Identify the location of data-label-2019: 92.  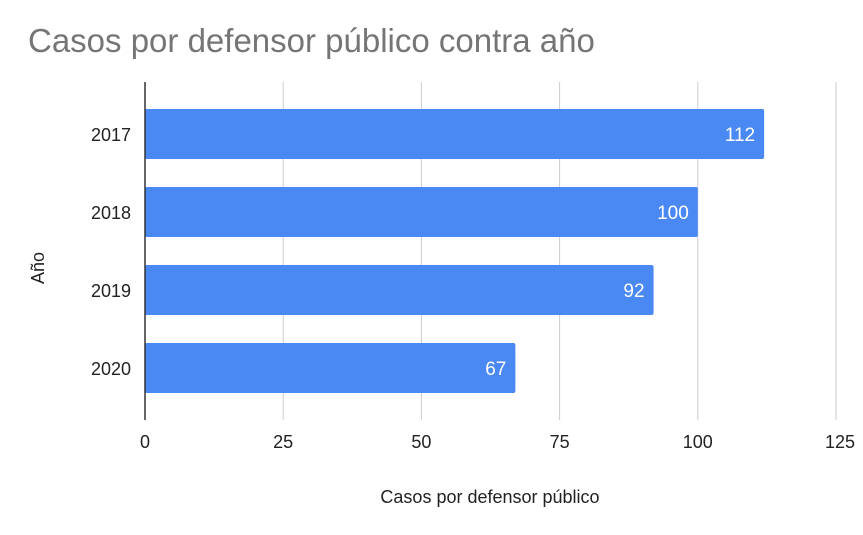
(633, 291).